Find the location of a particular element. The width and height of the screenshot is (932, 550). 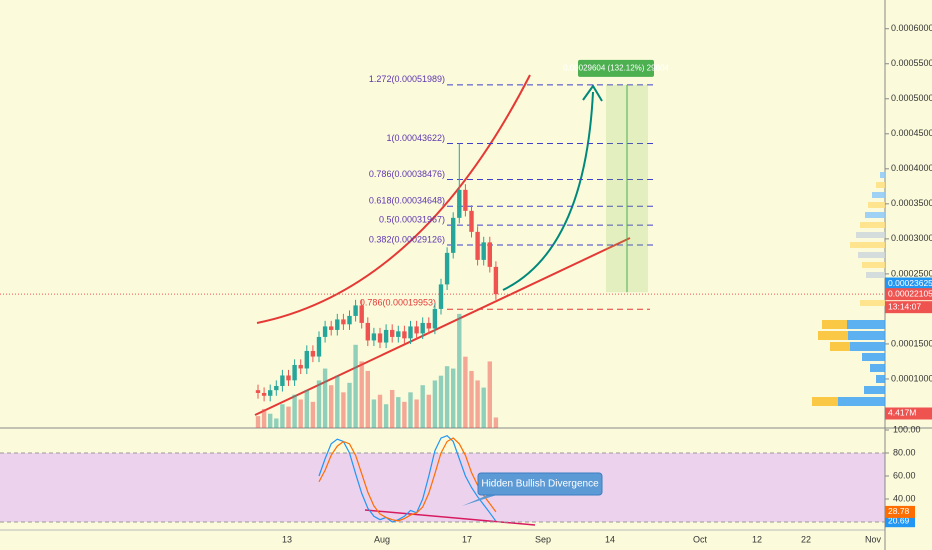

measure-tag is located at coordinates (616, 68).